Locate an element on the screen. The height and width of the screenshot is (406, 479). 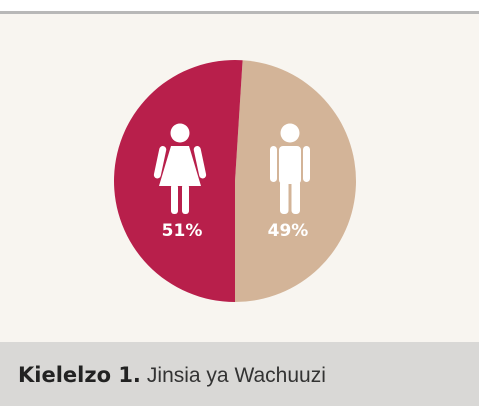
value-label: 51% is located at coordinates (182, 231).